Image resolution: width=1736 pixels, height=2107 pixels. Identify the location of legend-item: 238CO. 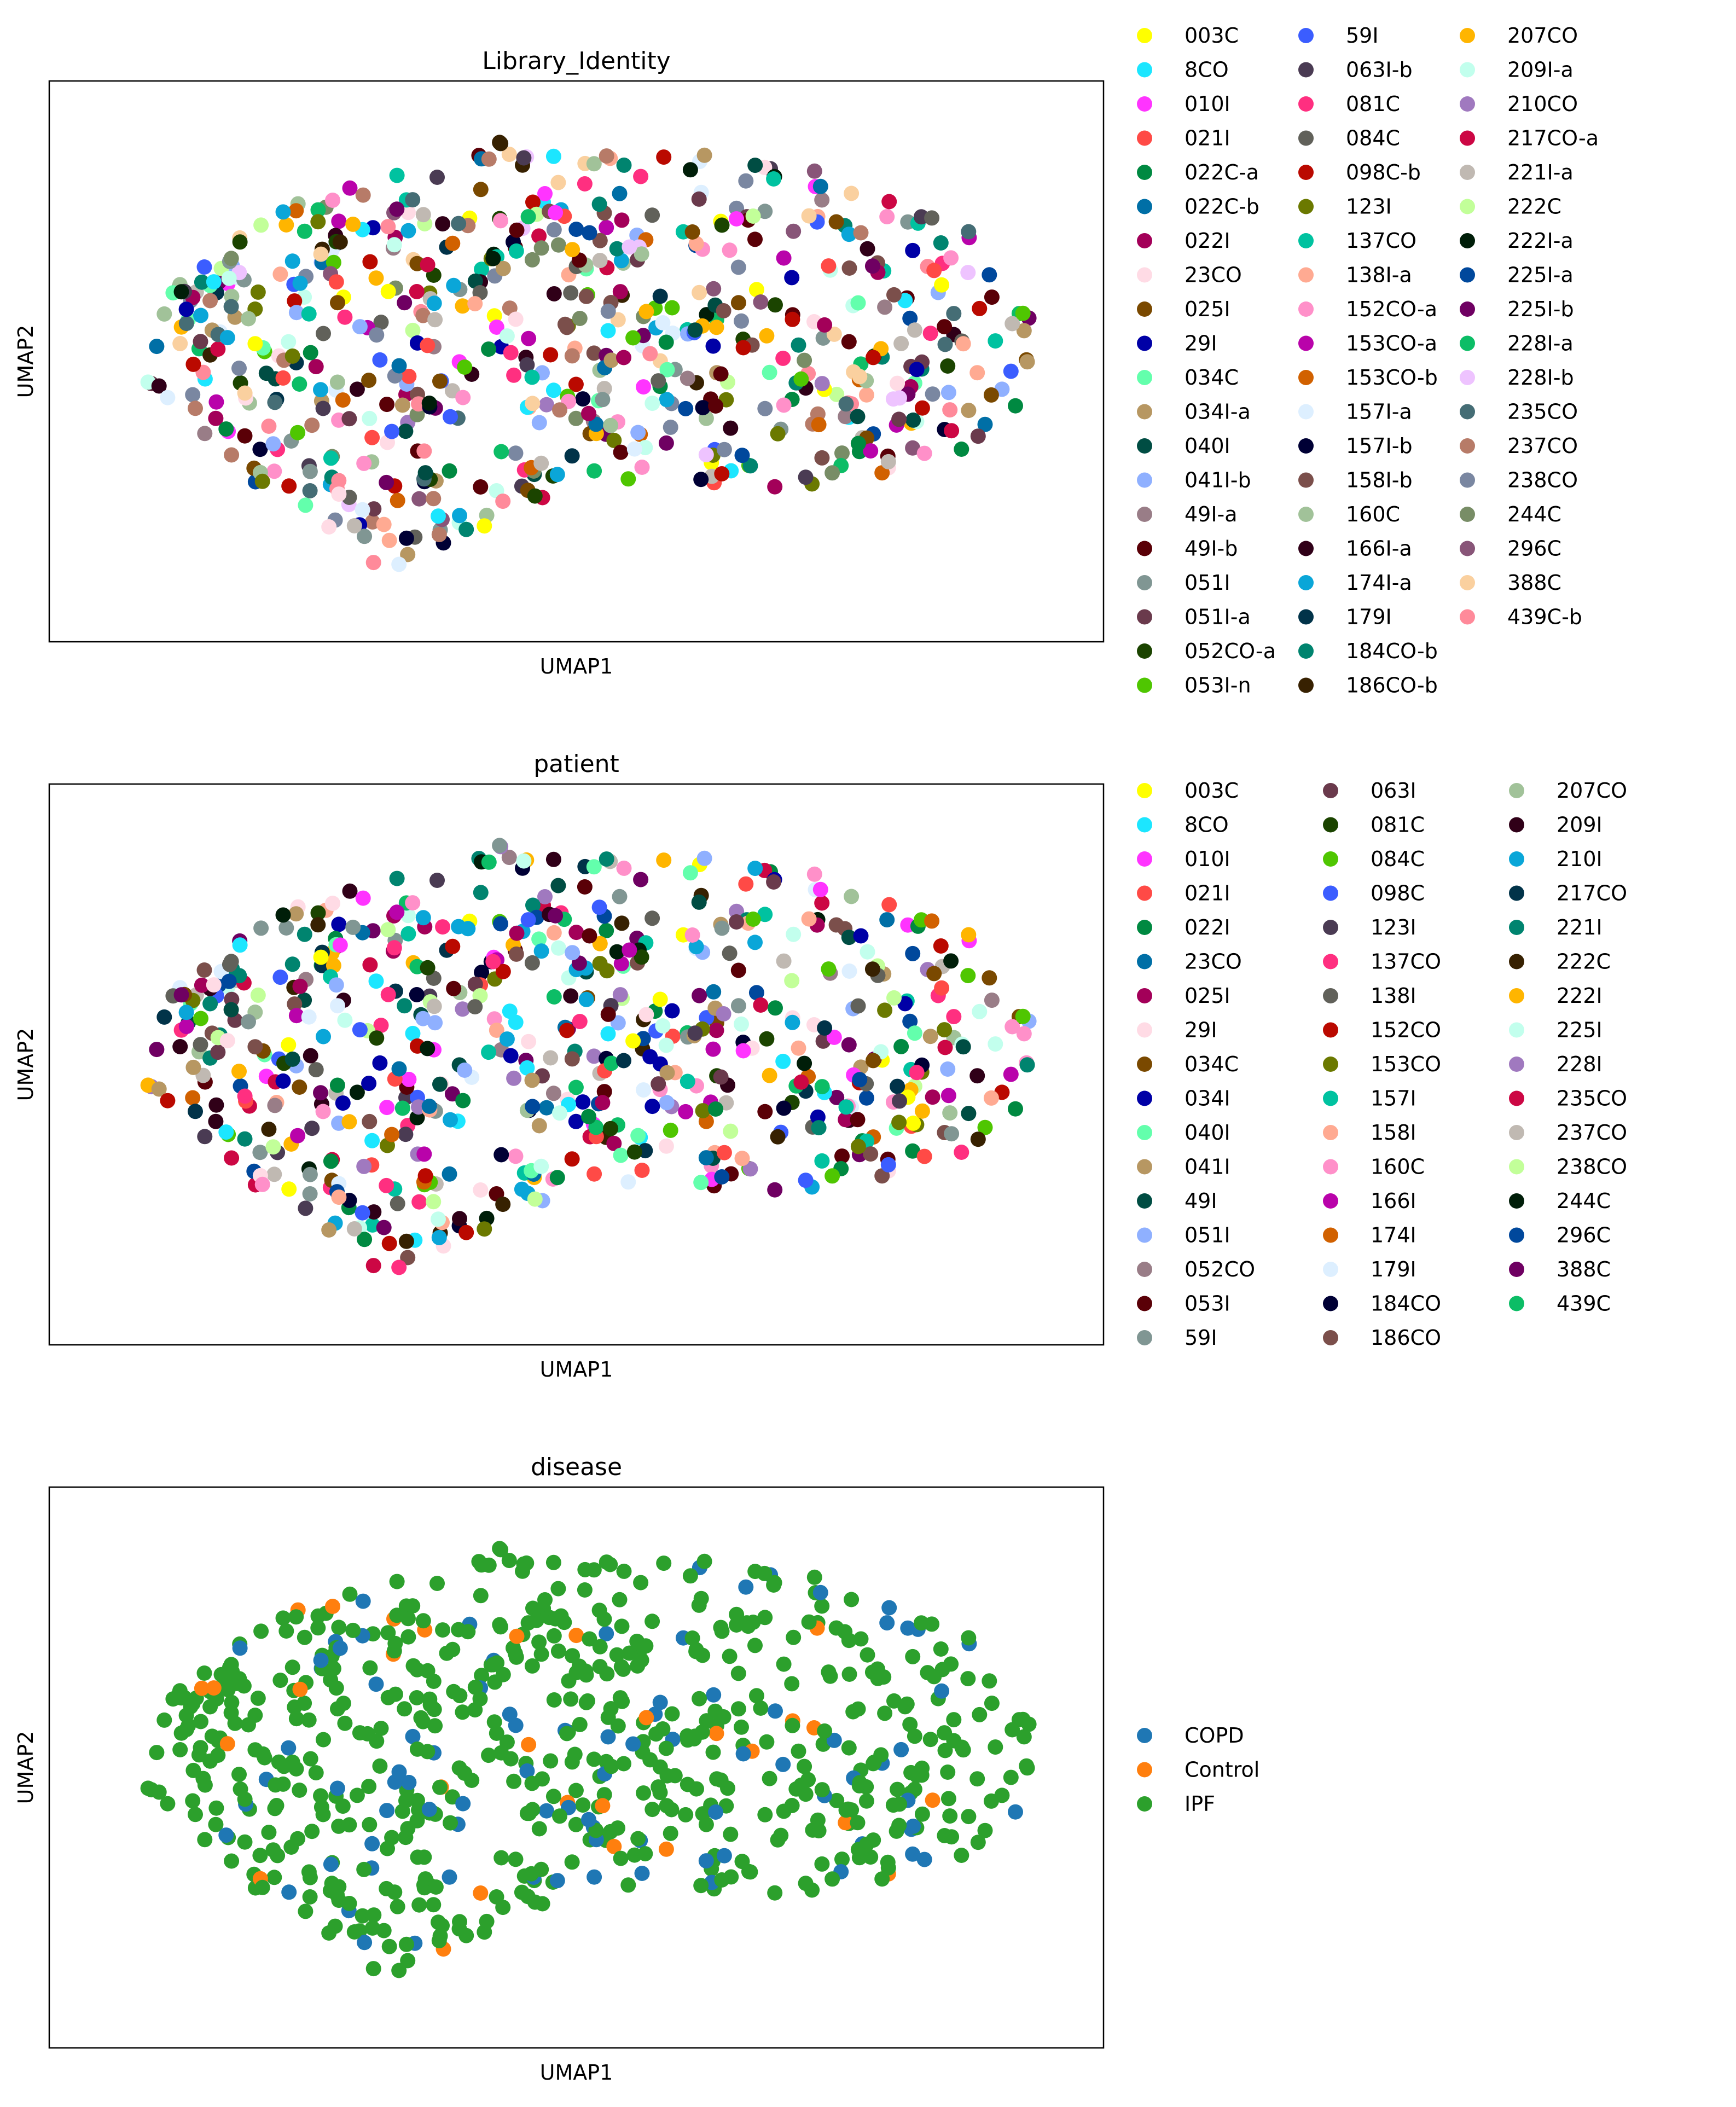
(1568, 1167).